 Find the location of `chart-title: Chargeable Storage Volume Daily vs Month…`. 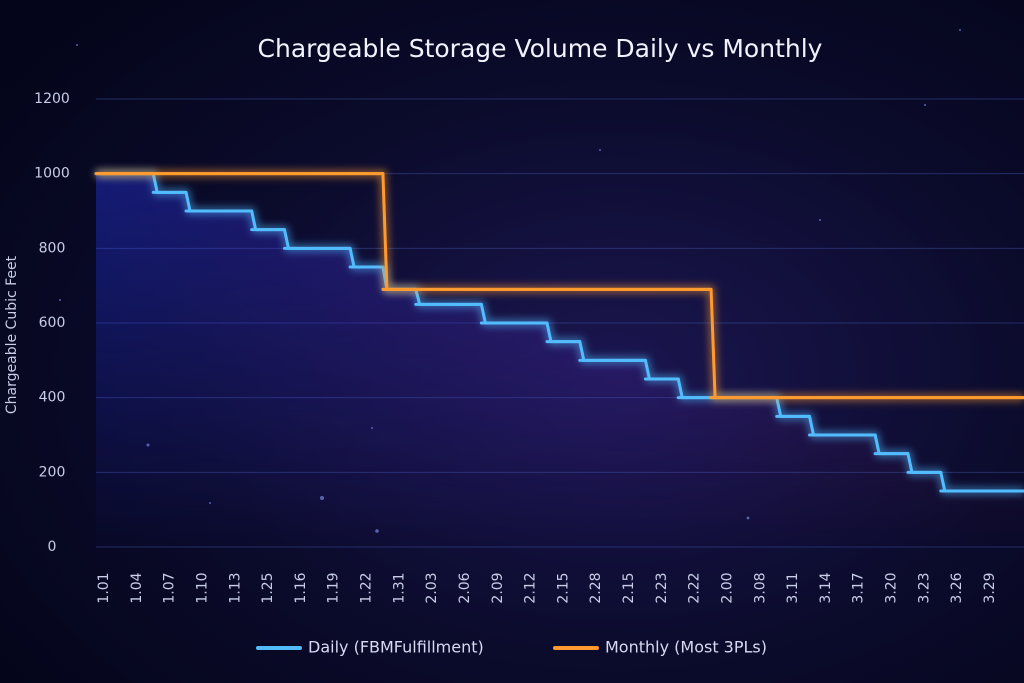

chart-title: Chargeable Storage Volume Daily vs Month… is located at coordinates (540, 48).